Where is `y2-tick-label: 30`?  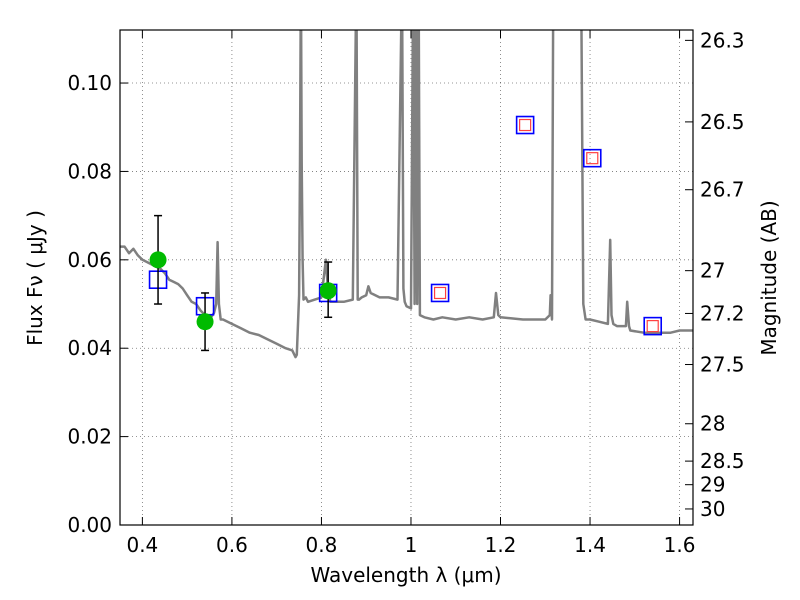 y2-tick-label: 30 is located at coordinates (712, 509).